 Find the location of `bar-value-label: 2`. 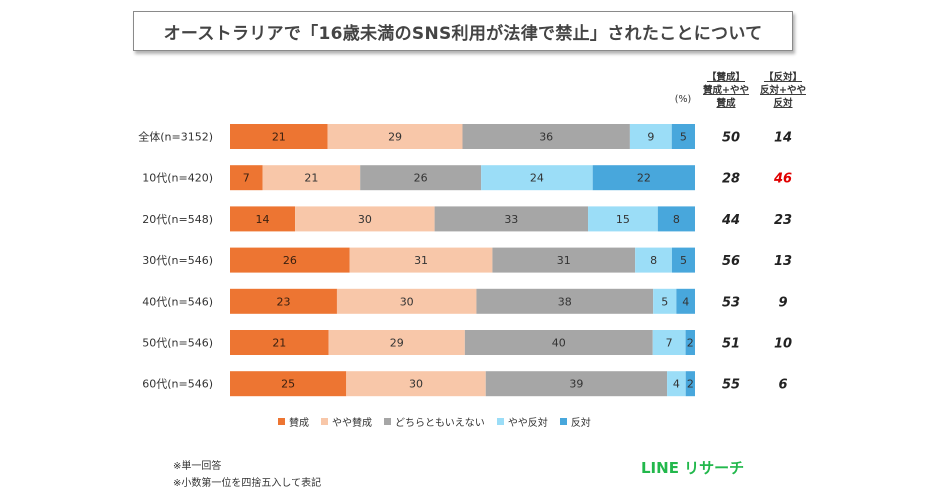

bar-value-label: 2 is located at coordinates (690, 343).